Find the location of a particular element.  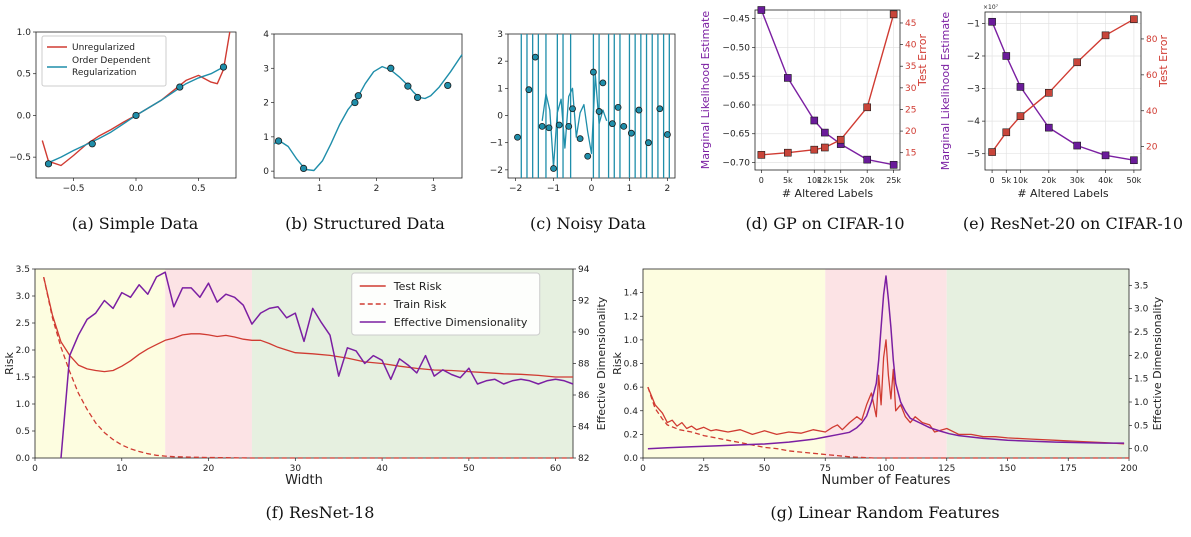

y2-tick-label: 25 is located at coordinates (910, 110).